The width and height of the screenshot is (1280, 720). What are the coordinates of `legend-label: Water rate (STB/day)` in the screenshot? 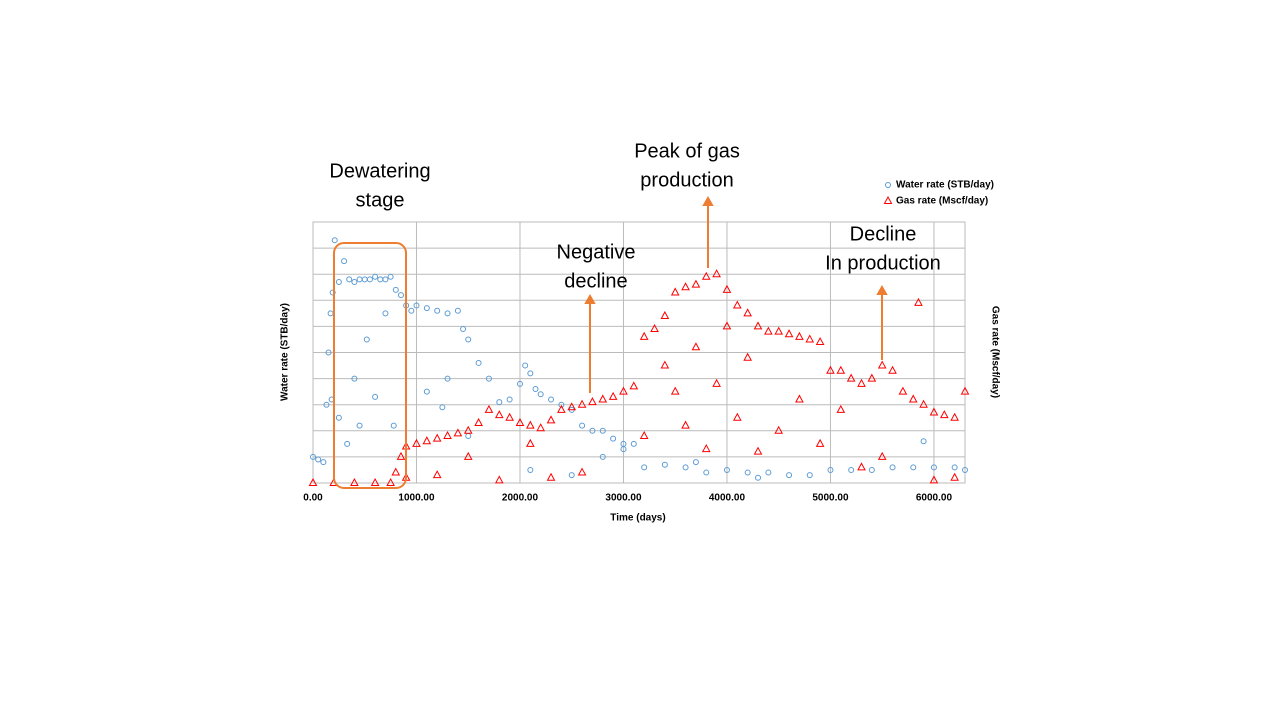 It's located at (945, 185).